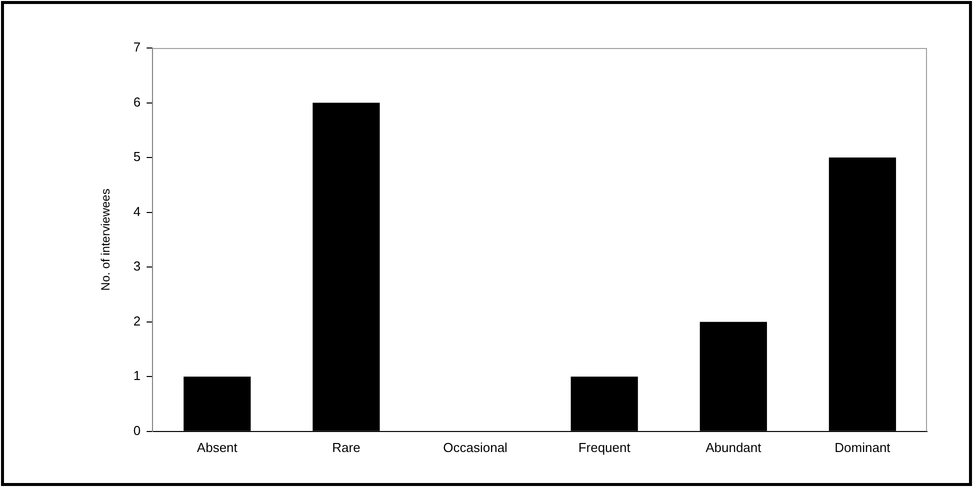 The image size is (973, 487). I want to click on y-tick-label: 3, so click(137, 266).